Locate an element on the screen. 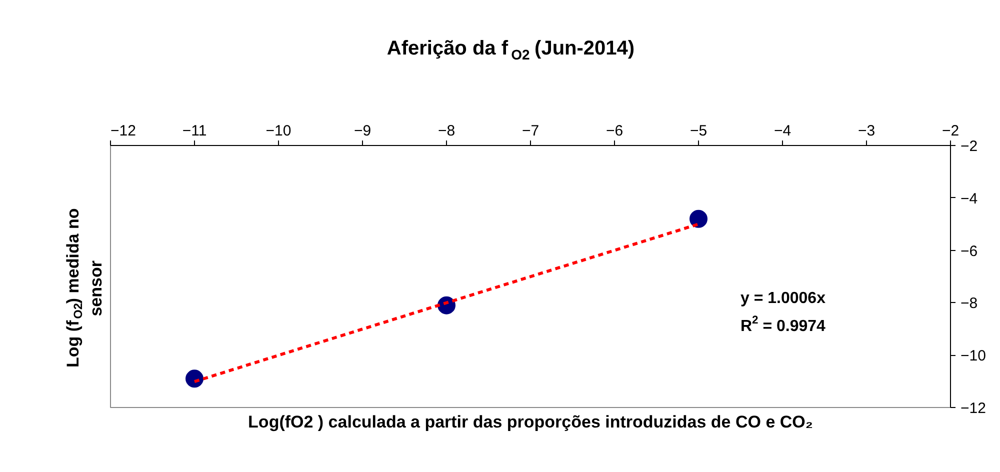  y-tick-label: −6 is located at coordinates (969, 251).